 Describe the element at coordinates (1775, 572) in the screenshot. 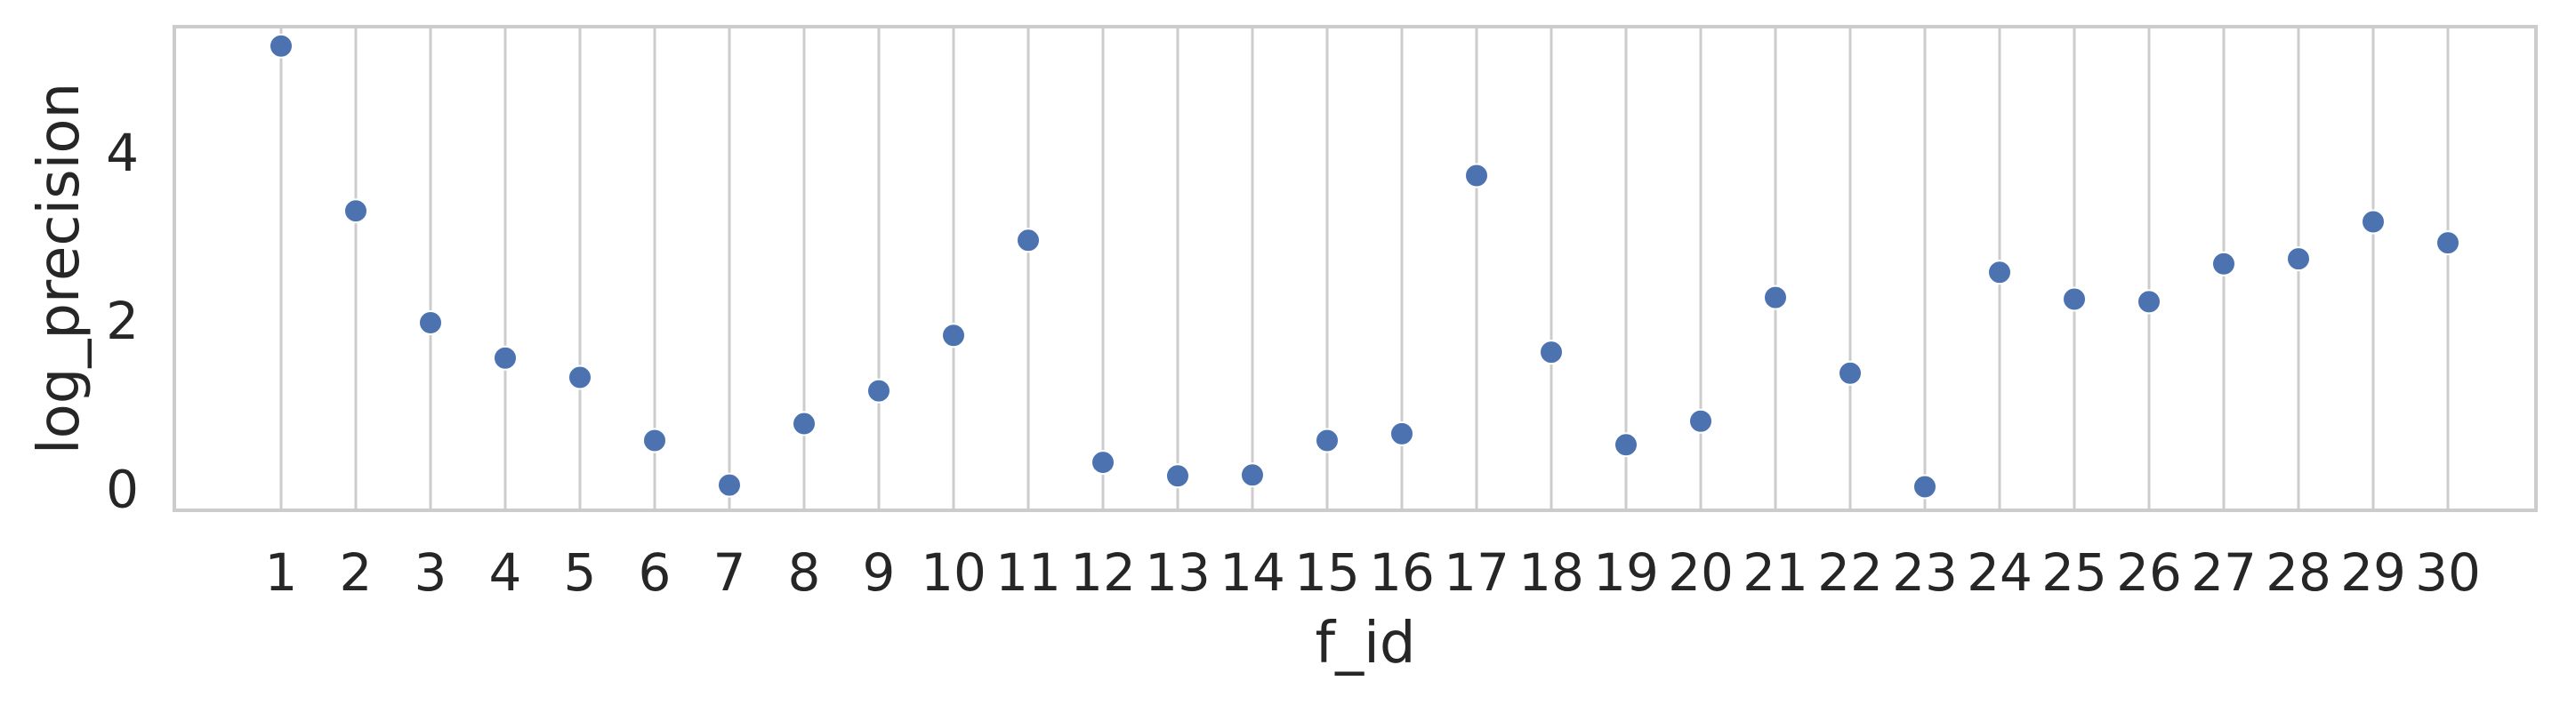

I see `x-tick-label-21: 21` at that location.